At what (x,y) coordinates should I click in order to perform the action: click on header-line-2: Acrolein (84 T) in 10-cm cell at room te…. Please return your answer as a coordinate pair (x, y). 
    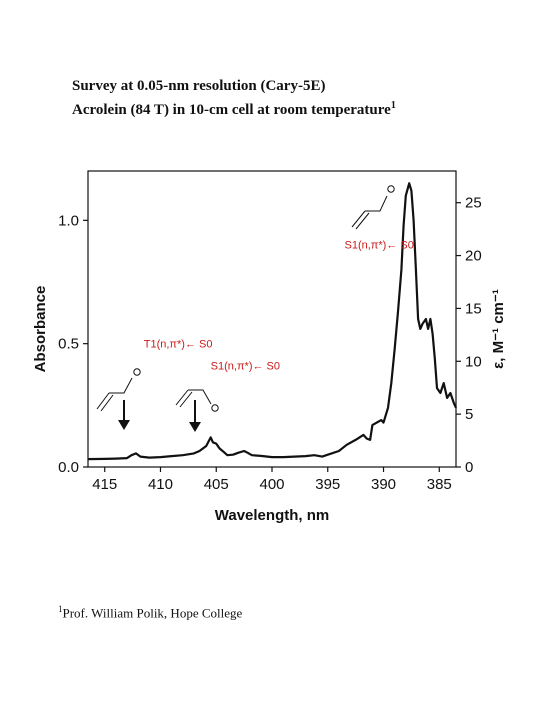
    Looking at the image, I should click on (234, 108).